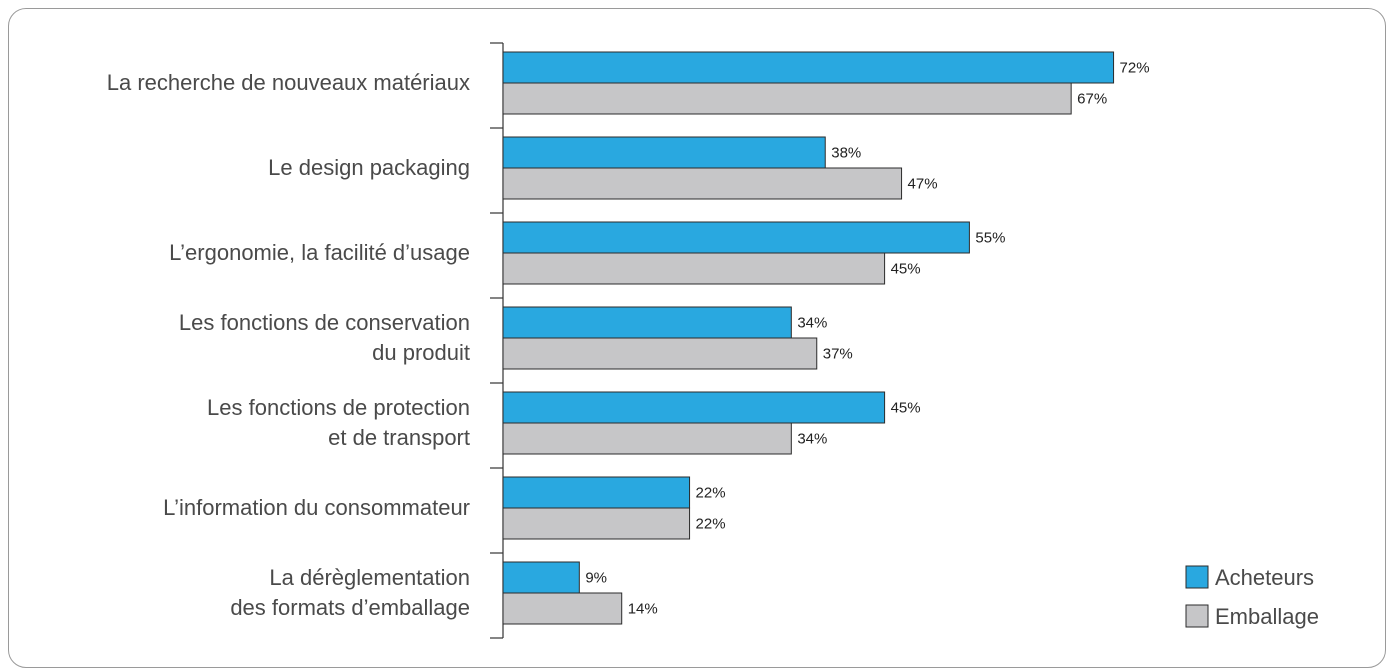 This screenshot has width=1389, height=668. What do you see at coordinates (596, 578) in the screenshot?
I see `data-label-acheteurs-6: 9%` at bounding box center [596, 578].